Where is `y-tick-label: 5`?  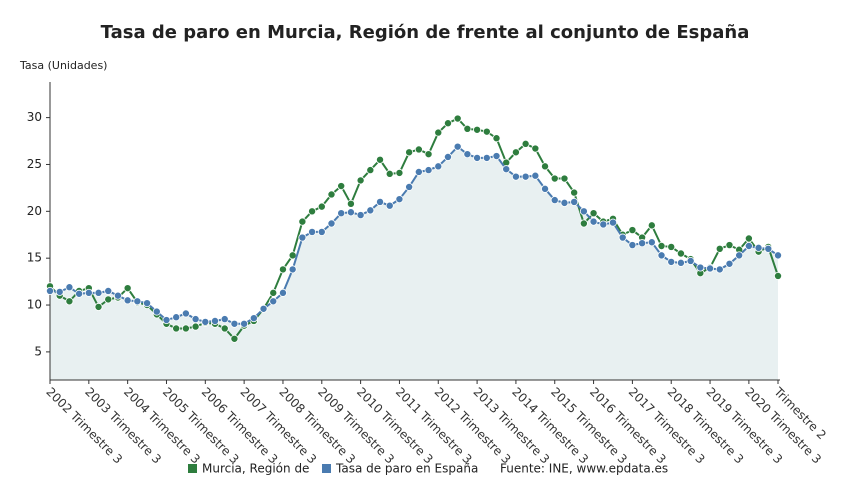
y-tick-label: 5 is located at coordinates (38, 351).